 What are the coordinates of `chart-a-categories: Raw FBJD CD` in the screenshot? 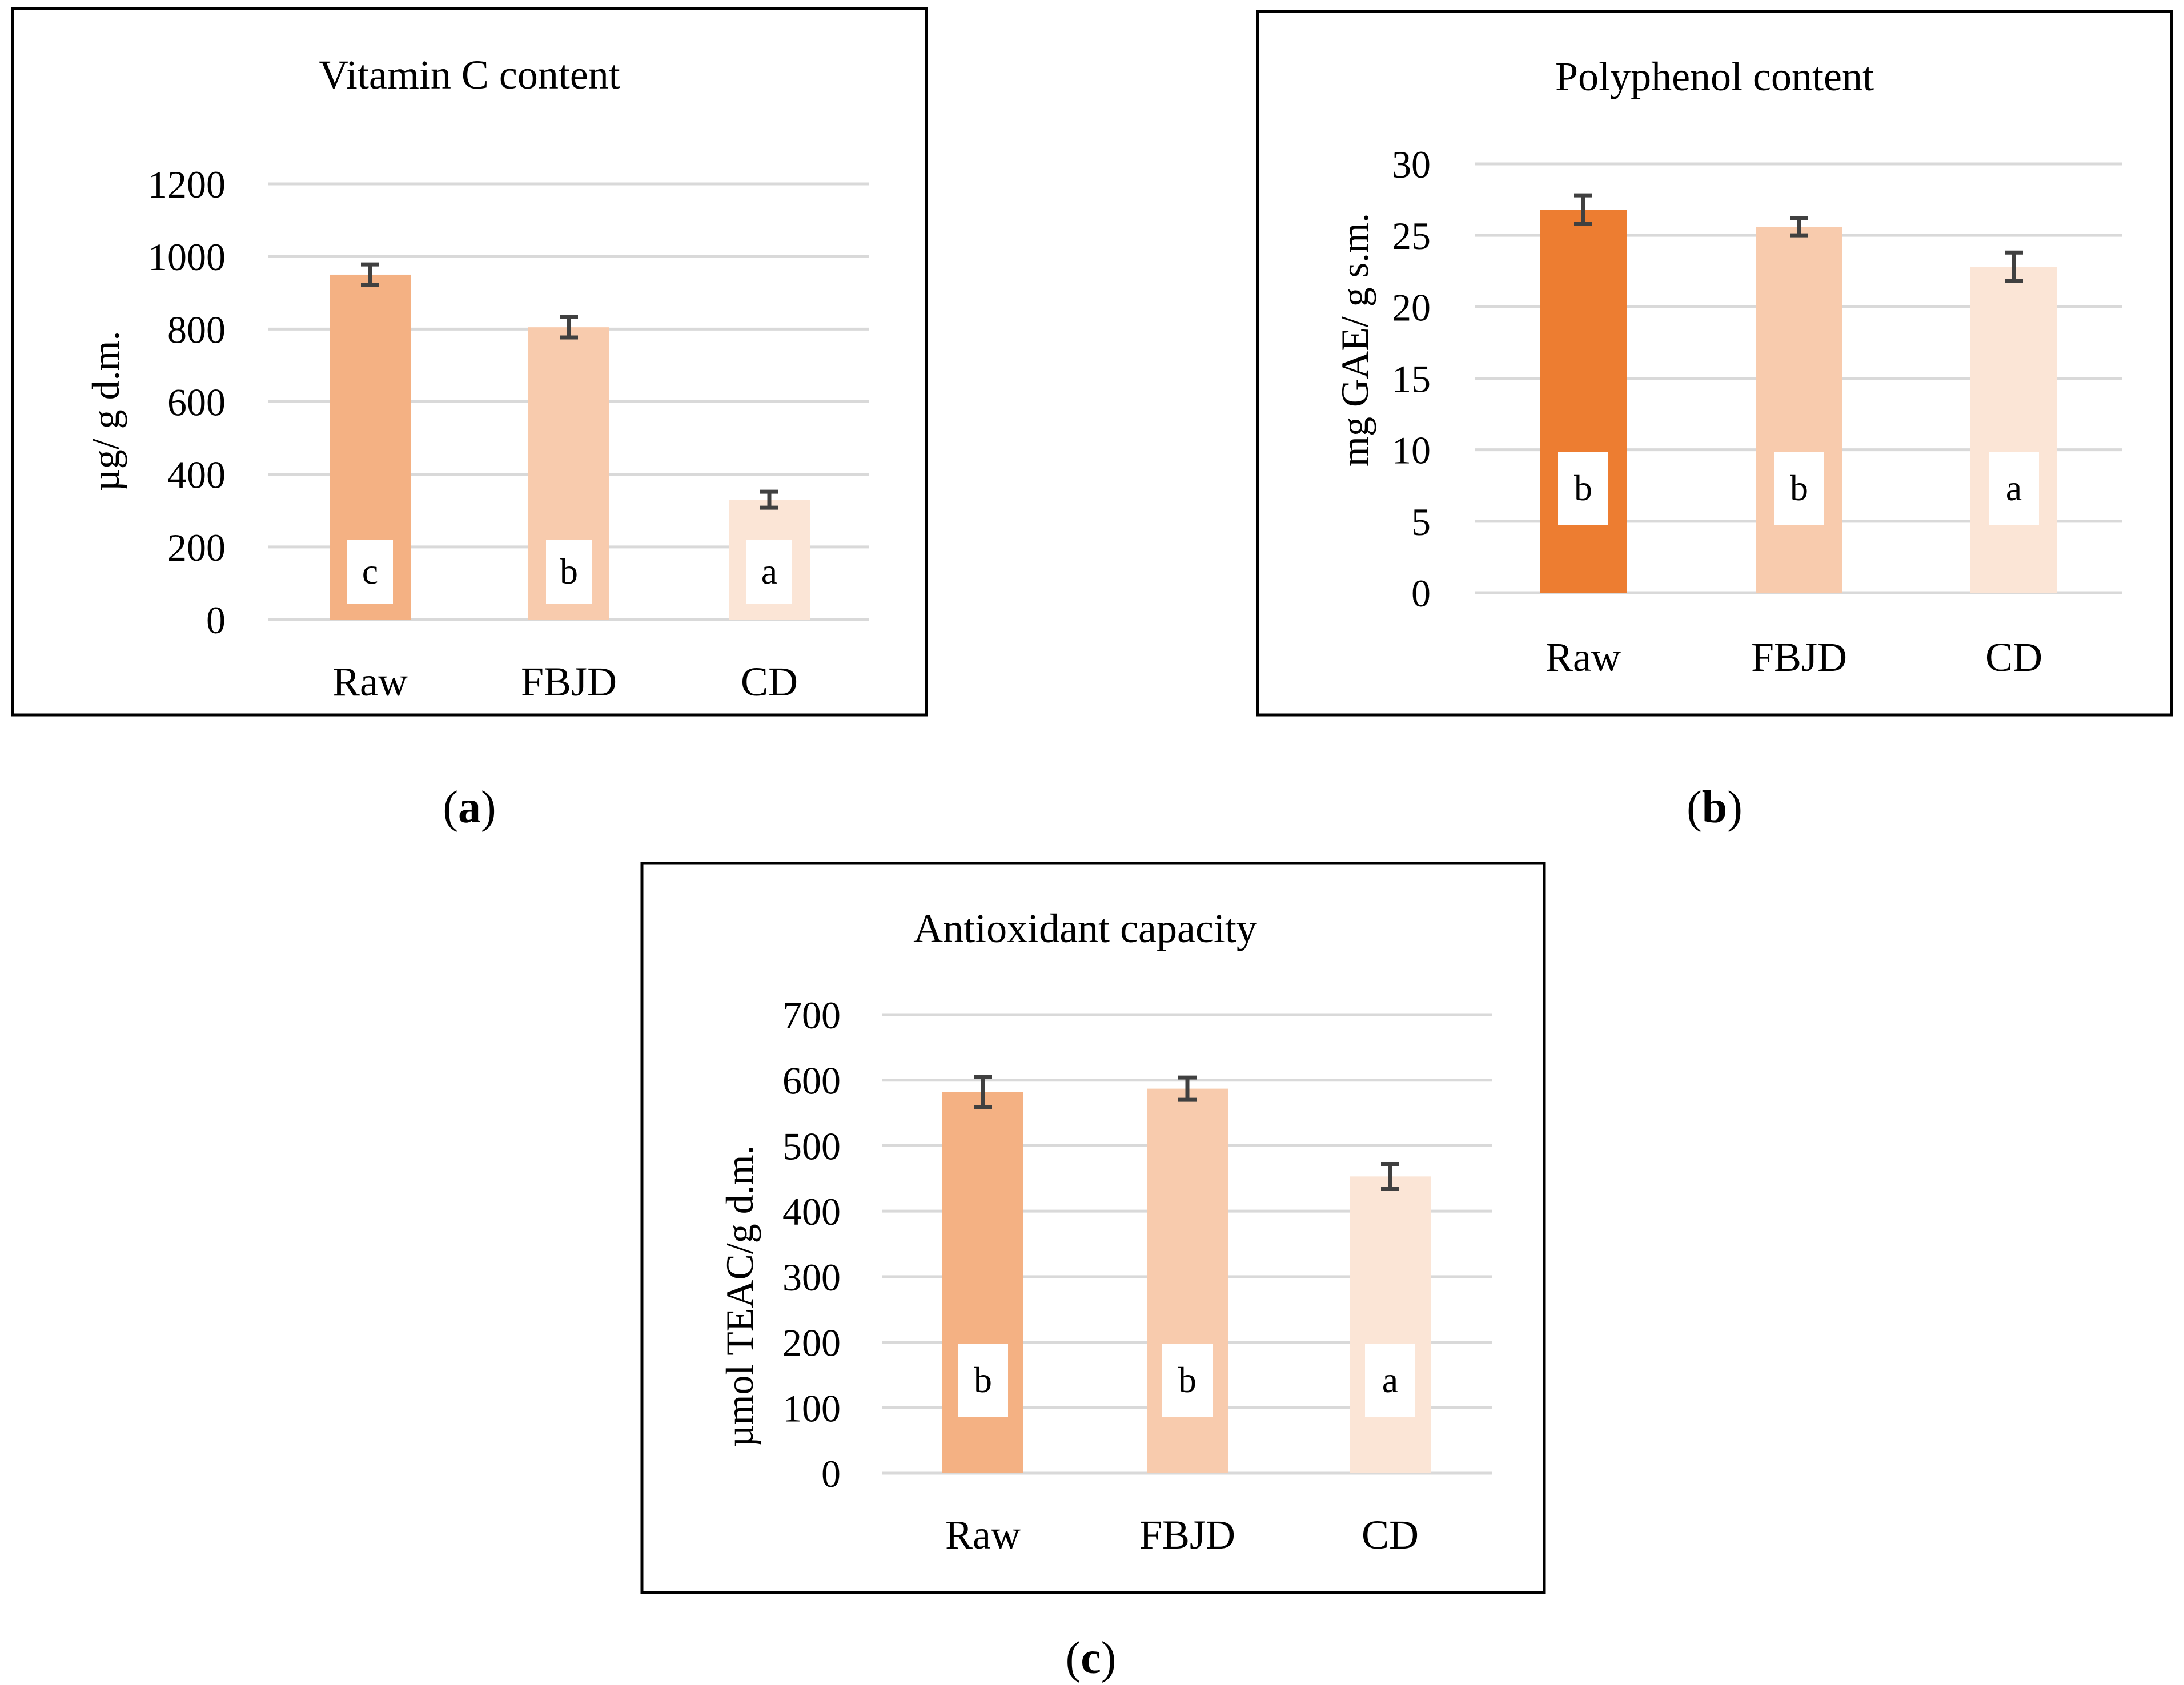 It's located at (565, 682).